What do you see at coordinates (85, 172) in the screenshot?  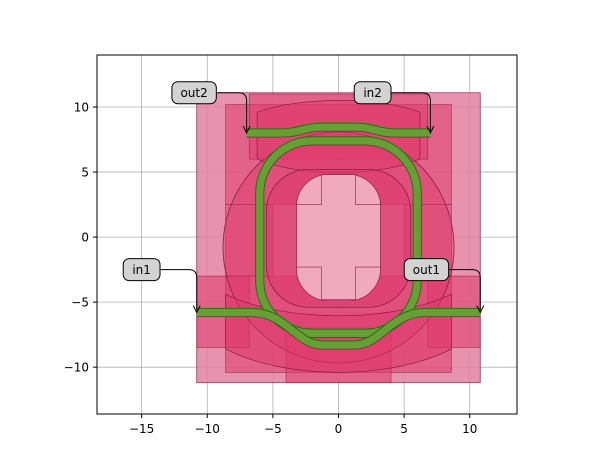 I see `y-tick-label: 5` at bounding box center [85, 172].